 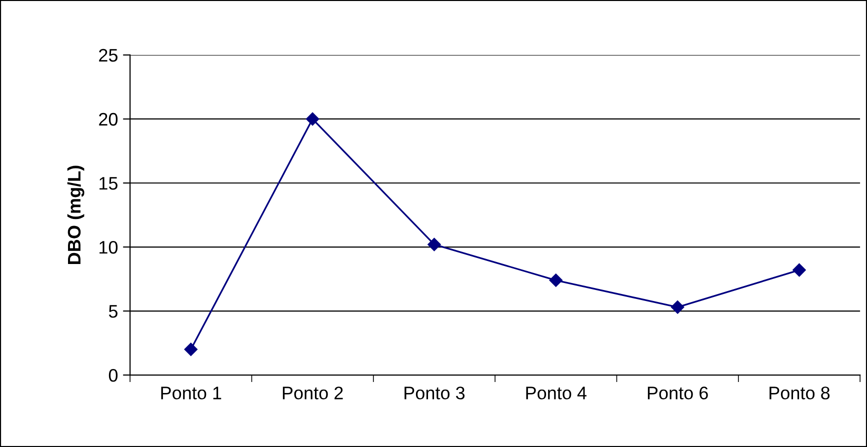 What do you see at coordinates (113, 375) in the screenshot?
I see `y-tick-label: 0` at bounding box center [113, 375].